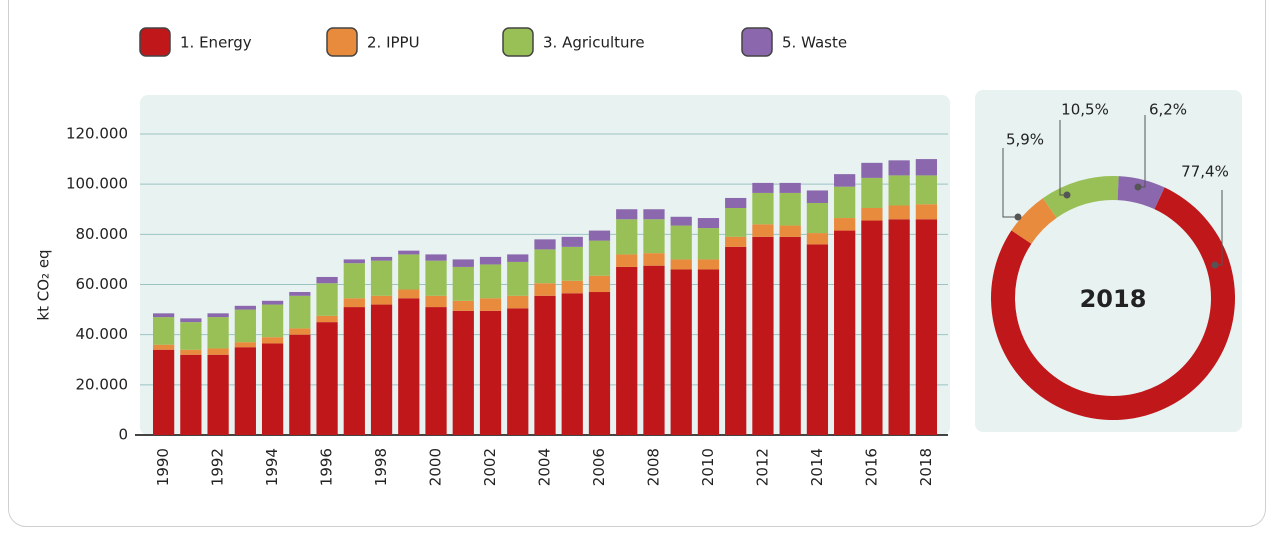 The image size is (1275, 536). I want to click on x-tick-label: 1996, so click(327, 467).